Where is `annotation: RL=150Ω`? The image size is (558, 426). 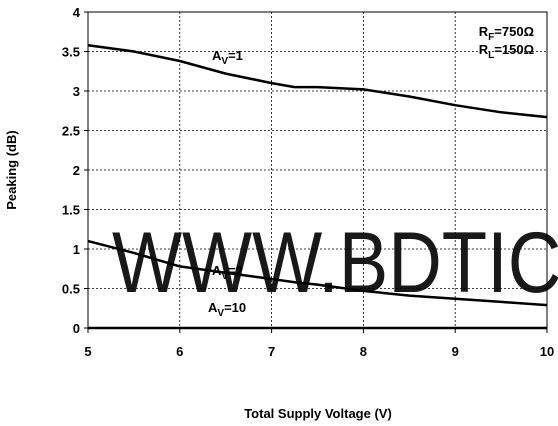
annotation: RL=150Ω is located at coordinates (506, 51).